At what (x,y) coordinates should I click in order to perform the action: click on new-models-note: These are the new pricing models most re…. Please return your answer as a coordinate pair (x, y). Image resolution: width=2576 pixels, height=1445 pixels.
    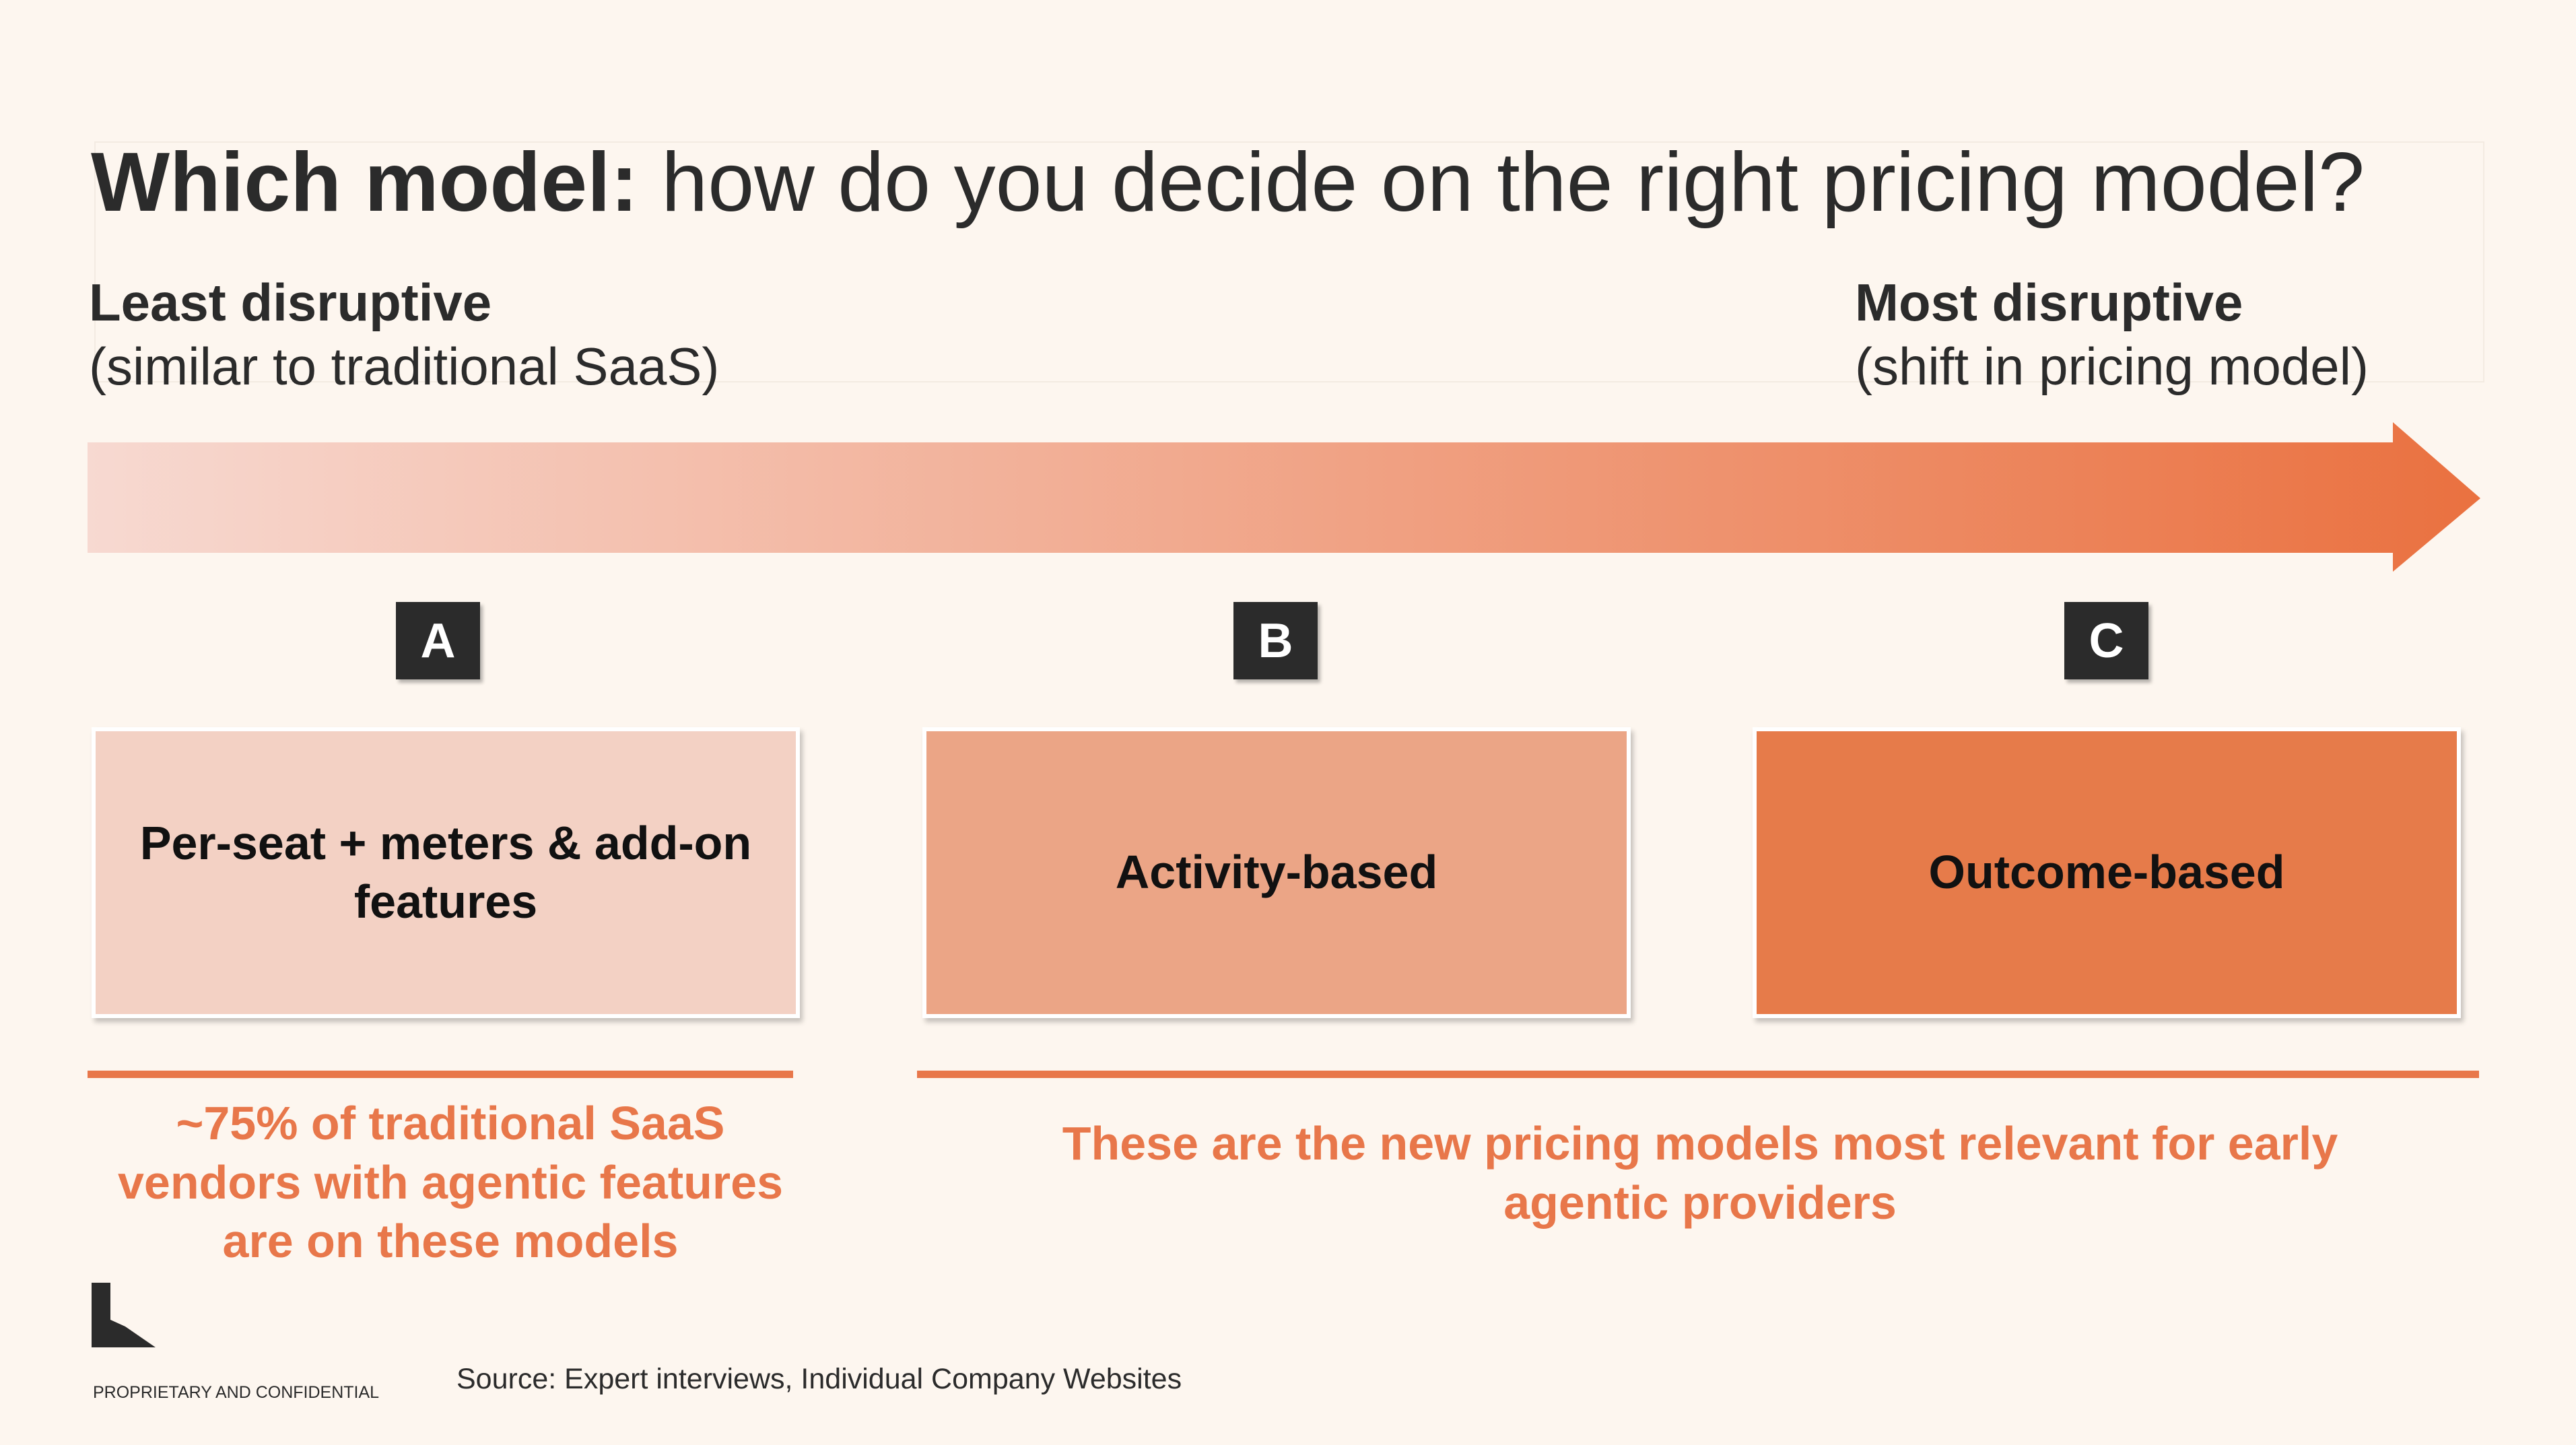
    Looking at the image, I should click on (1700, 1173).